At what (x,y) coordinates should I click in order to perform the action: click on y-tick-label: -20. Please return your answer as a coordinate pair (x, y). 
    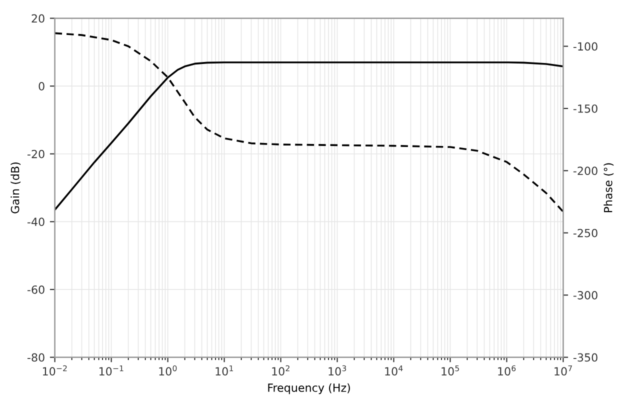
    Looking at the image, I should click on (36, 154).